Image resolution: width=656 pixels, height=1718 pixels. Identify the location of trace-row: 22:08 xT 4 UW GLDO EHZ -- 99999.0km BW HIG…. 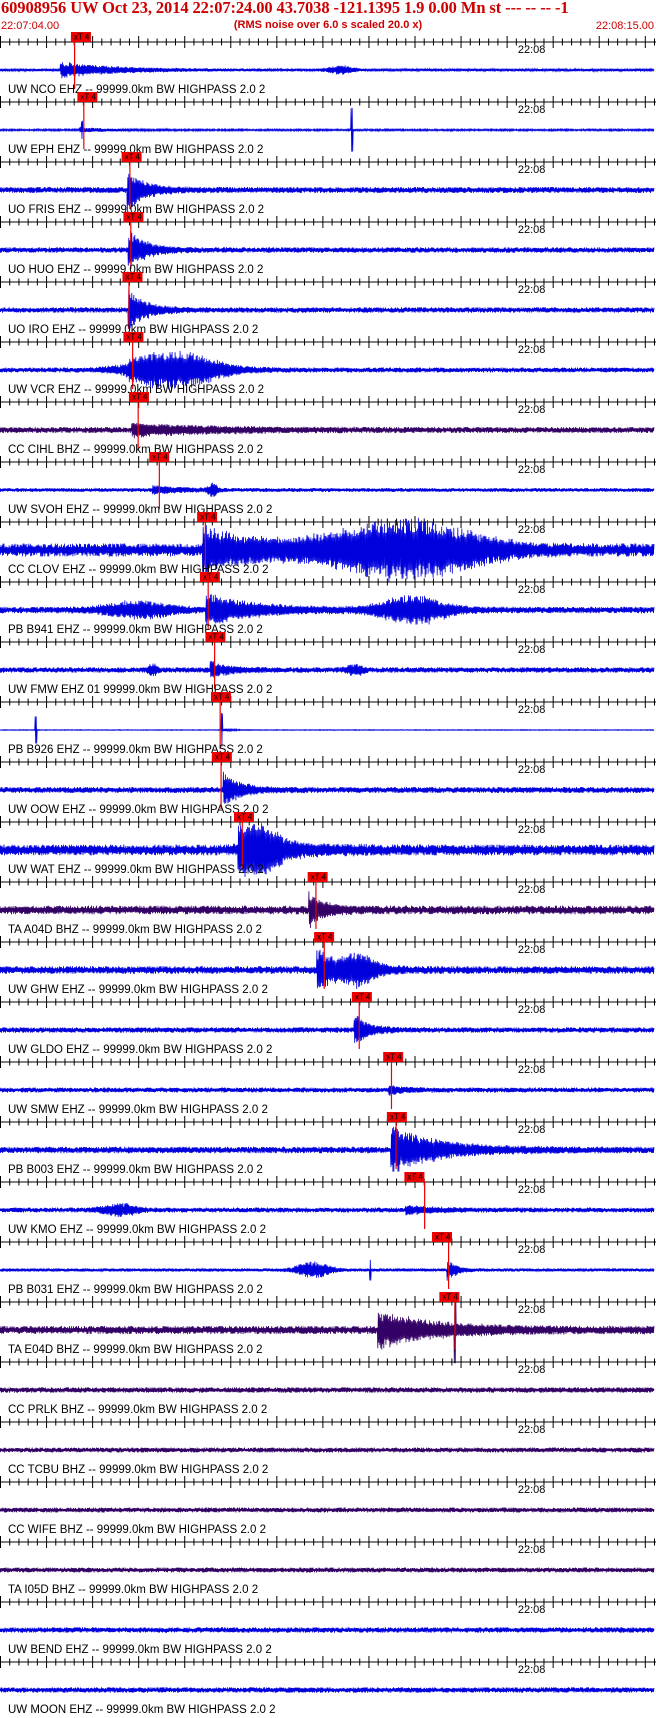
(328, 1024).